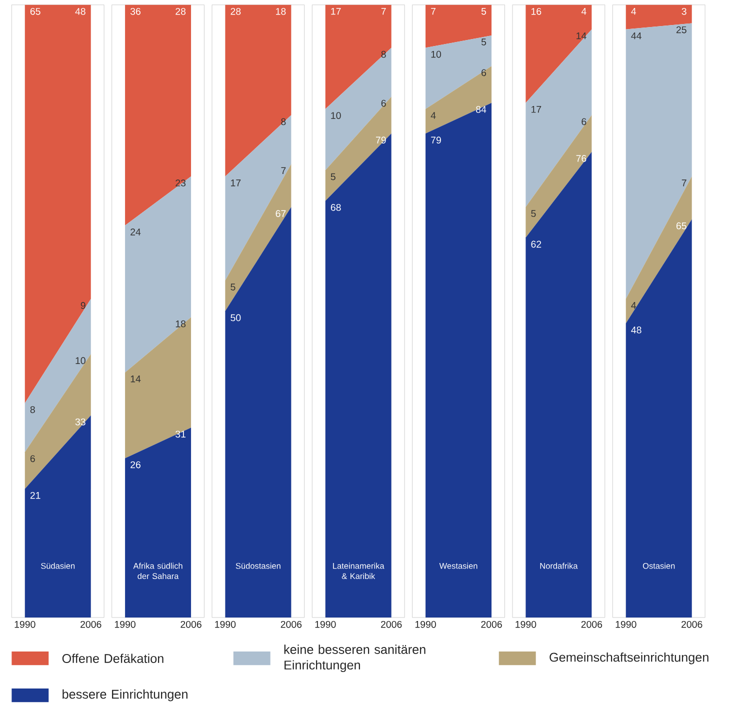 The image size is (737, 717). I want to click on text: Ostasien, so click(658, 565).